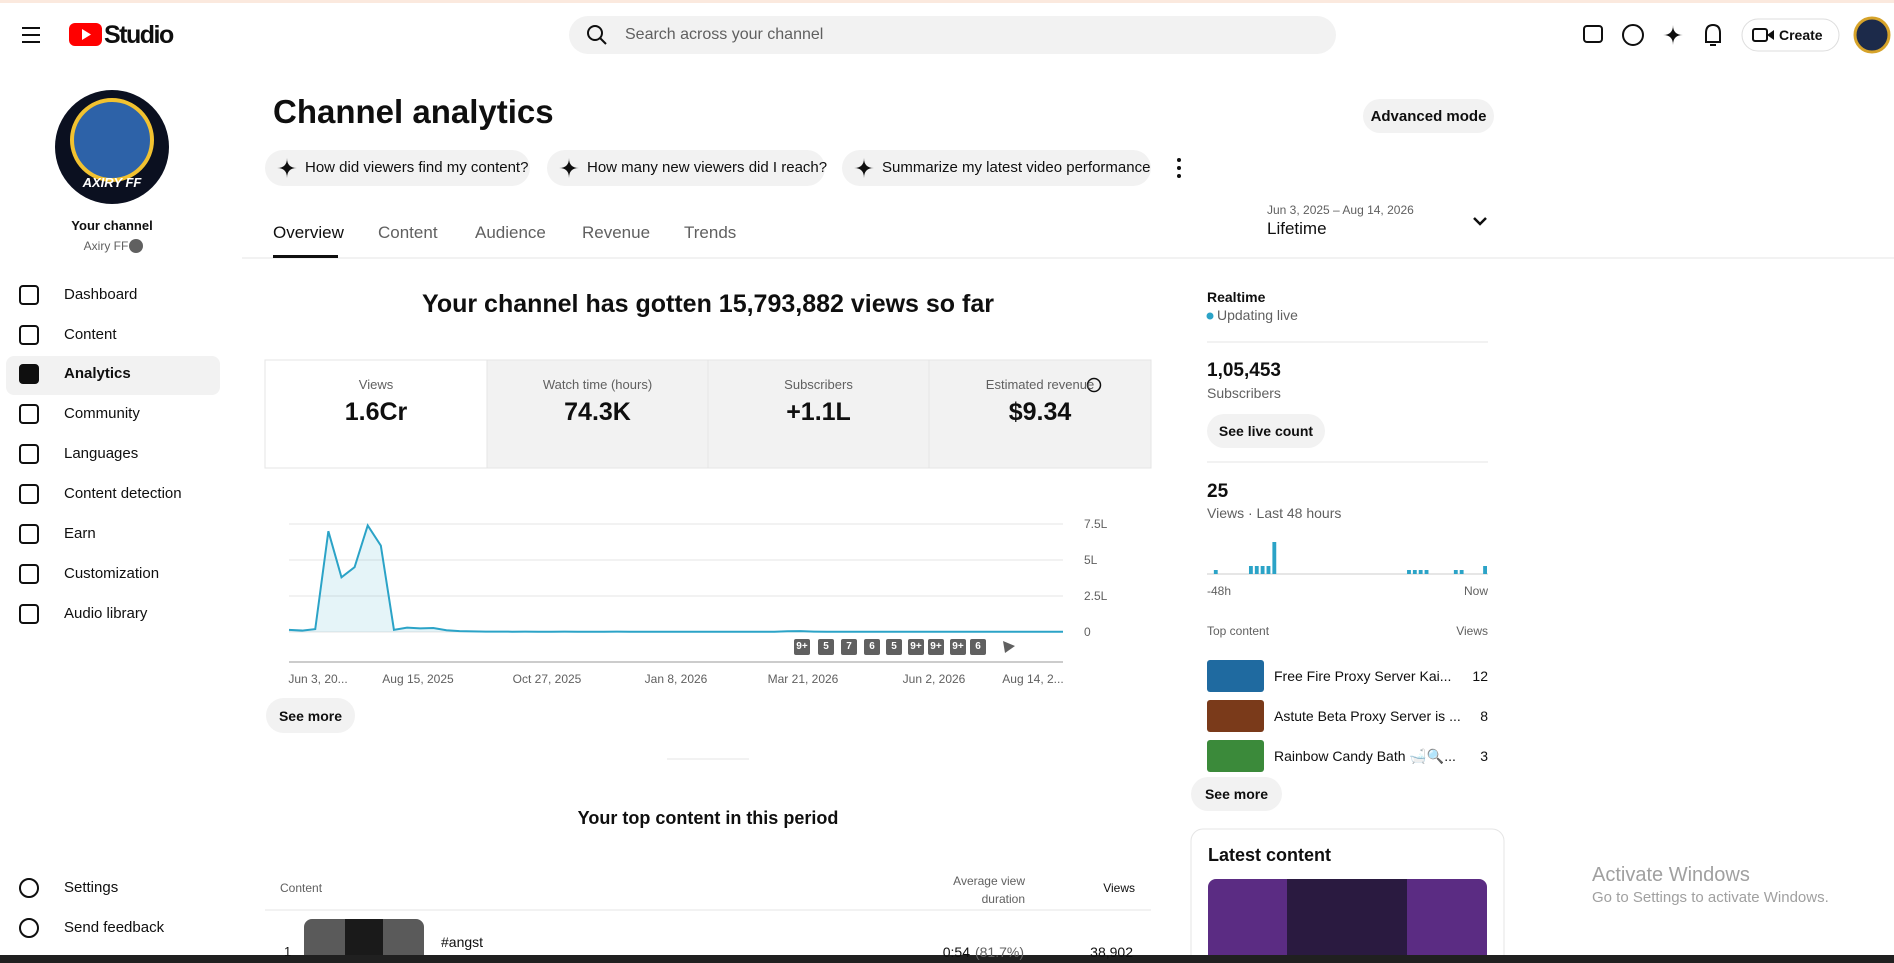  Describe the element at coordinates (1096, 595) in the screenshot. I see `y-tick-label: 2.5L` at that location.